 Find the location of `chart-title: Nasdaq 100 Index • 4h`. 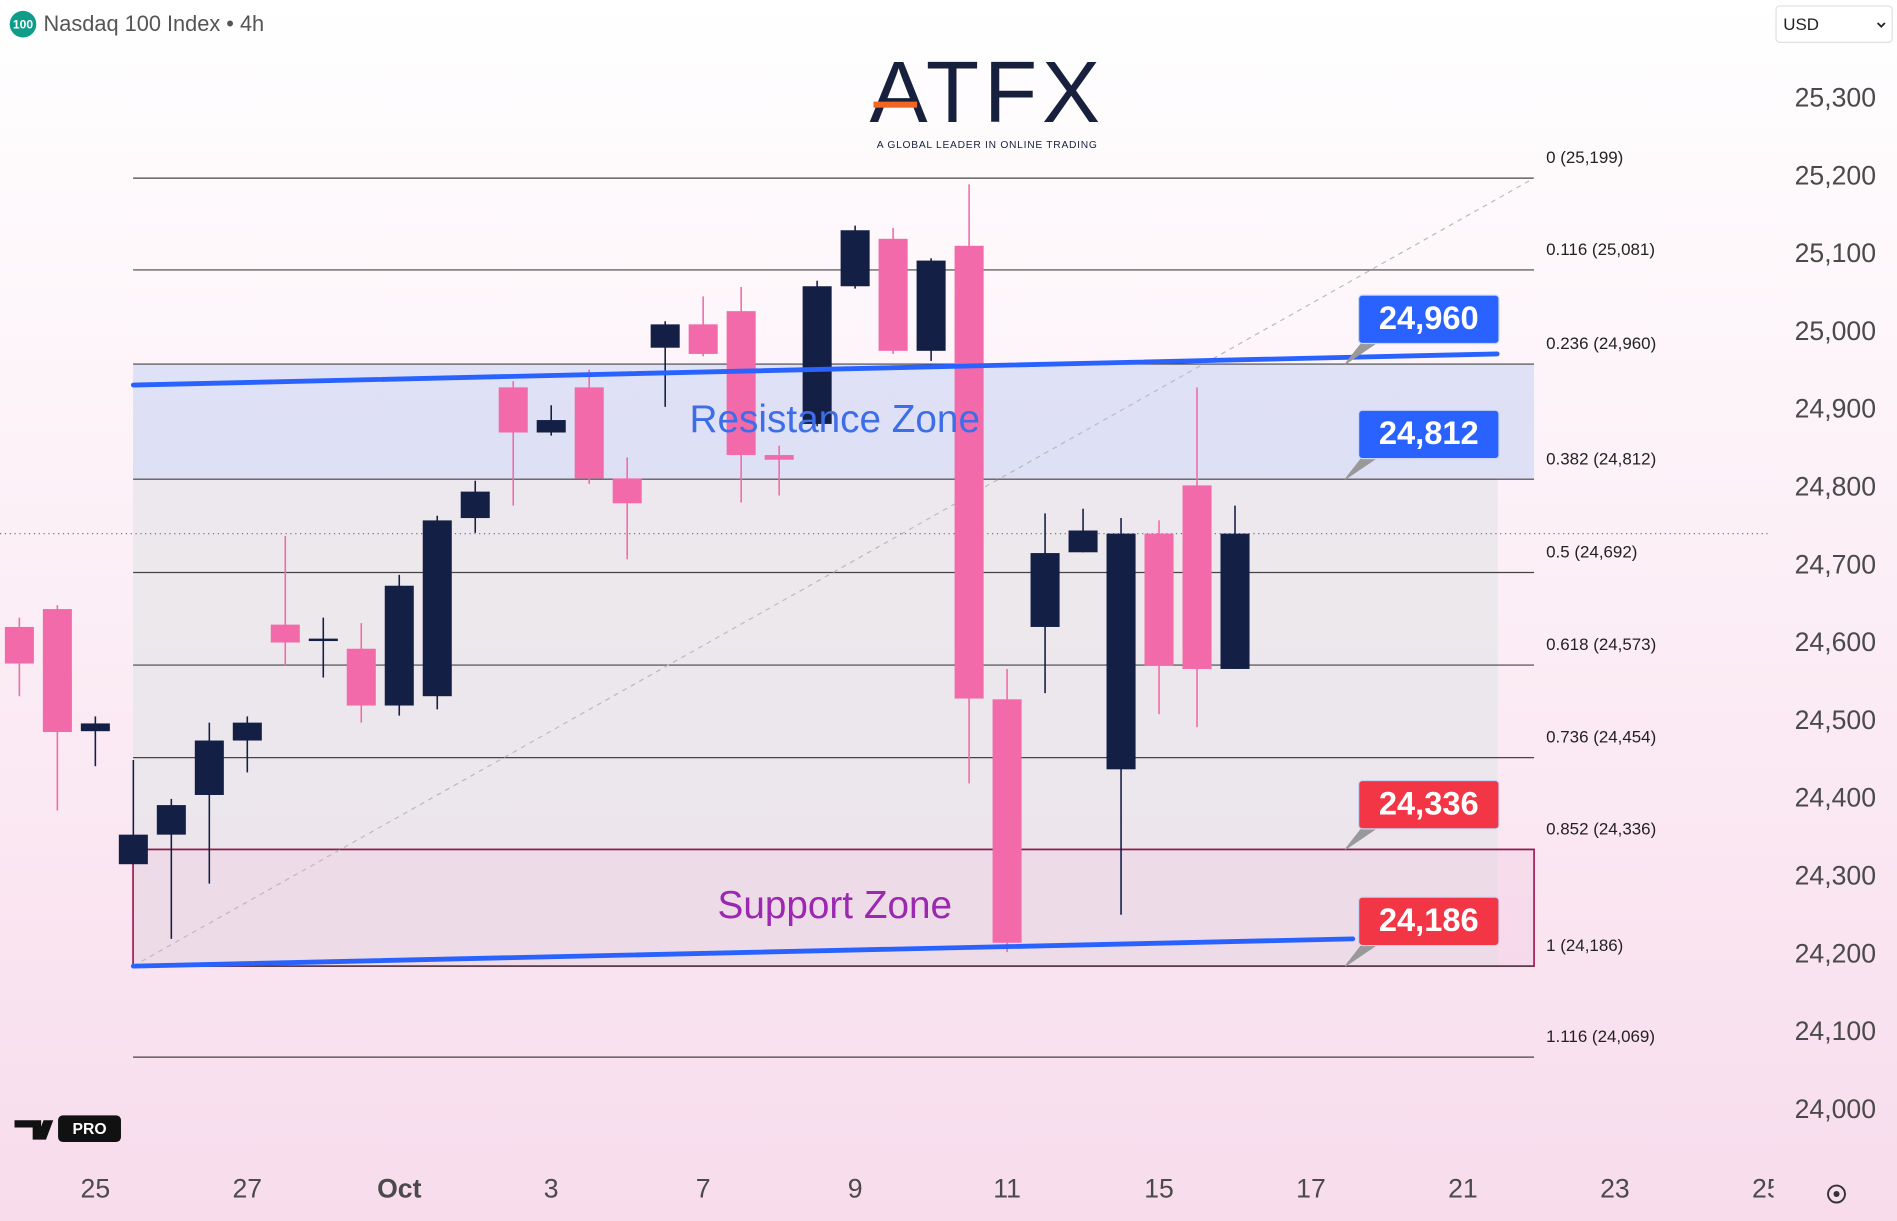

chart-title: Nasdaq 100 Index • 4h is located at coordinates (154, 23).